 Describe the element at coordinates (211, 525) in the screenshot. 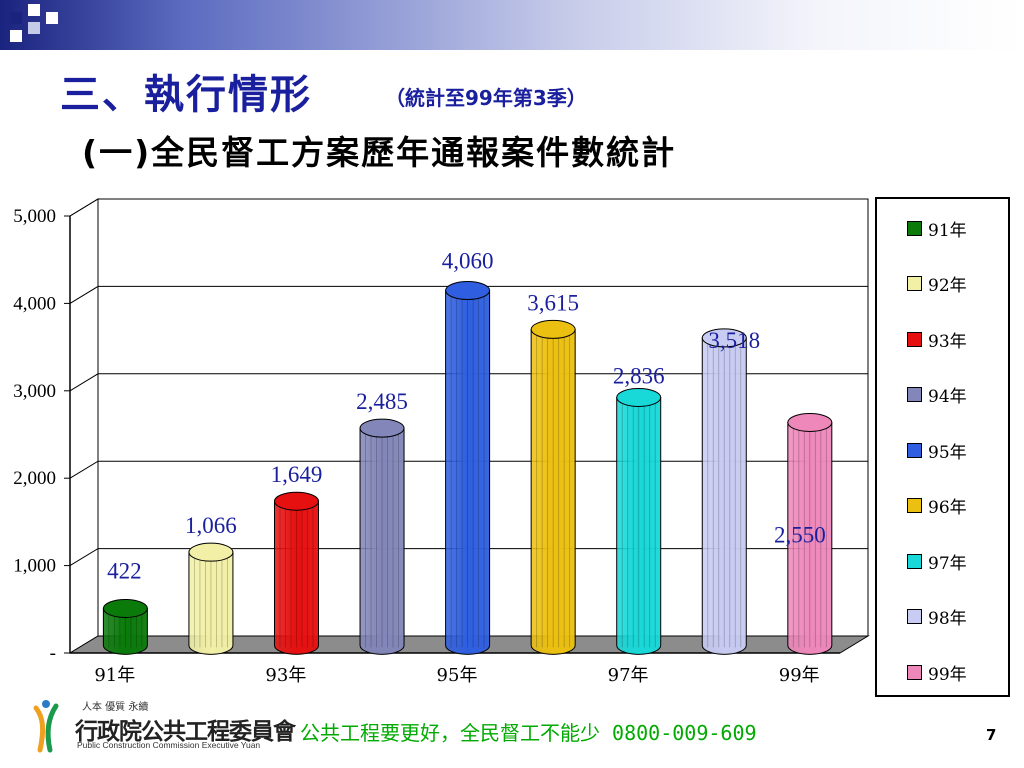

I see `data-label: 1,066` at that location.